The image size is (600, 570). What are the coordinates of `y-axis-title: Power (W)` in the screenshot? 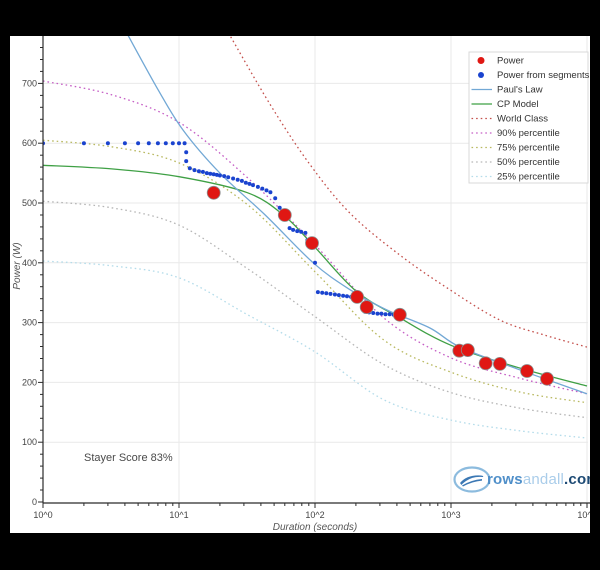 It's located at (17, 265).